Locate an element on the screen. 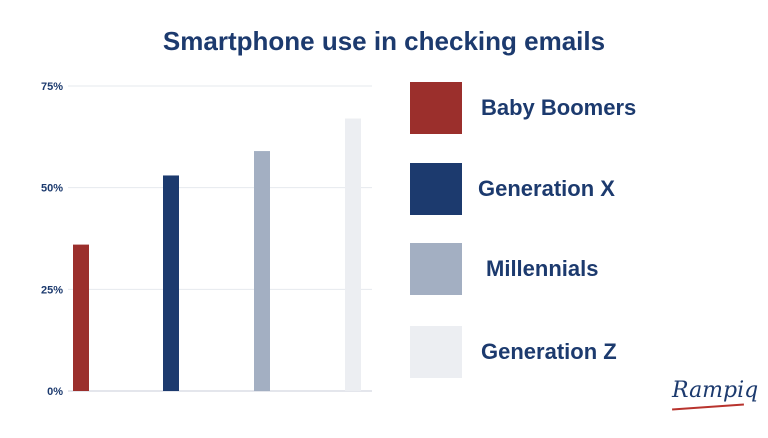  bar-generation-x is located at coordinates (171, 283).